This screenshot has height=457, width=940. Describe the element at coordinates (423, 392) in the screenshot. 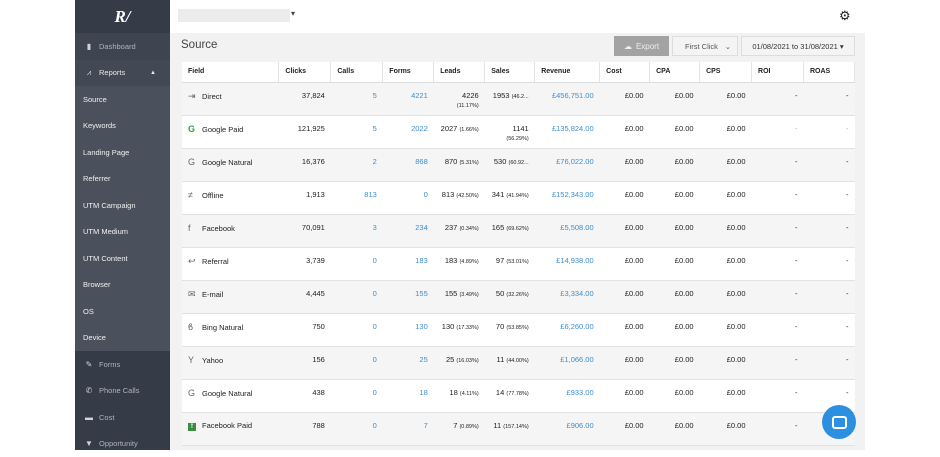

I see `forms-link: 18` at that location.